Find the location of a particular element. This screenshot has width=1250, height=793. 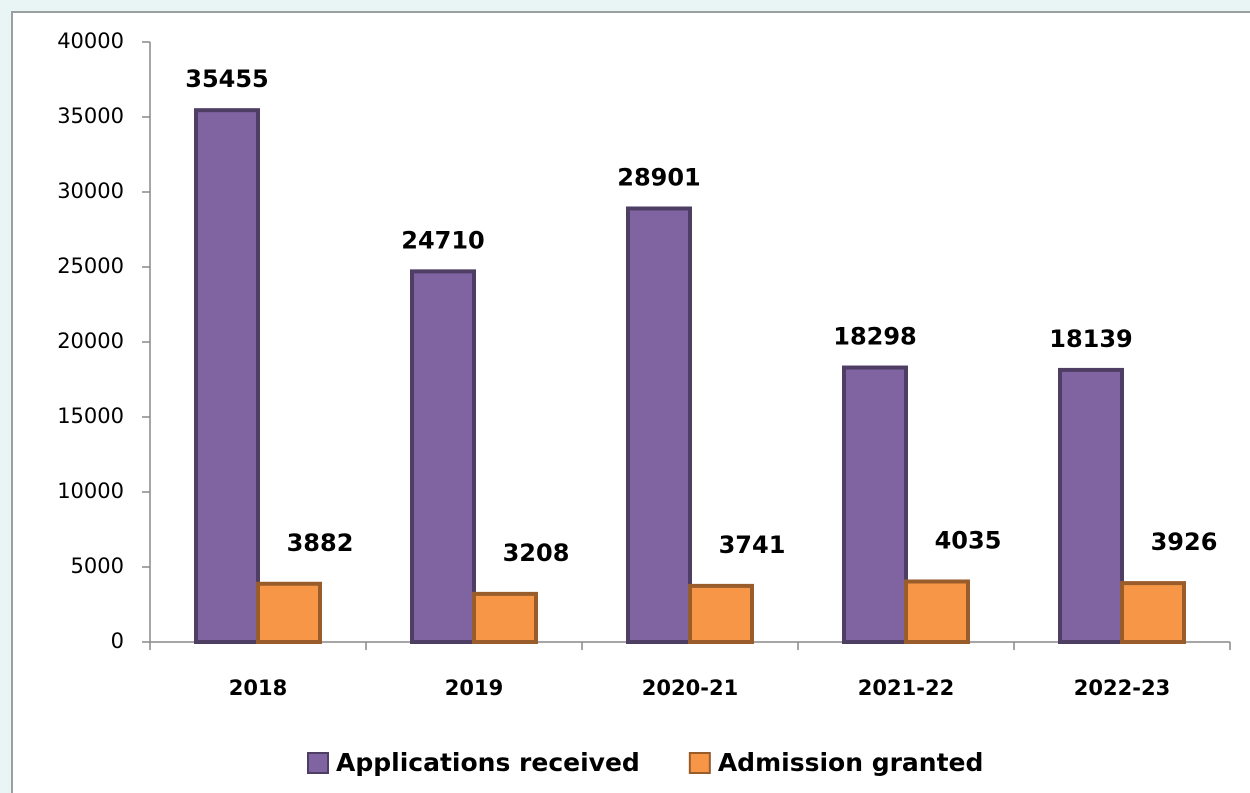

y-tick-label: 5000 is located at coordinates (97, 566).